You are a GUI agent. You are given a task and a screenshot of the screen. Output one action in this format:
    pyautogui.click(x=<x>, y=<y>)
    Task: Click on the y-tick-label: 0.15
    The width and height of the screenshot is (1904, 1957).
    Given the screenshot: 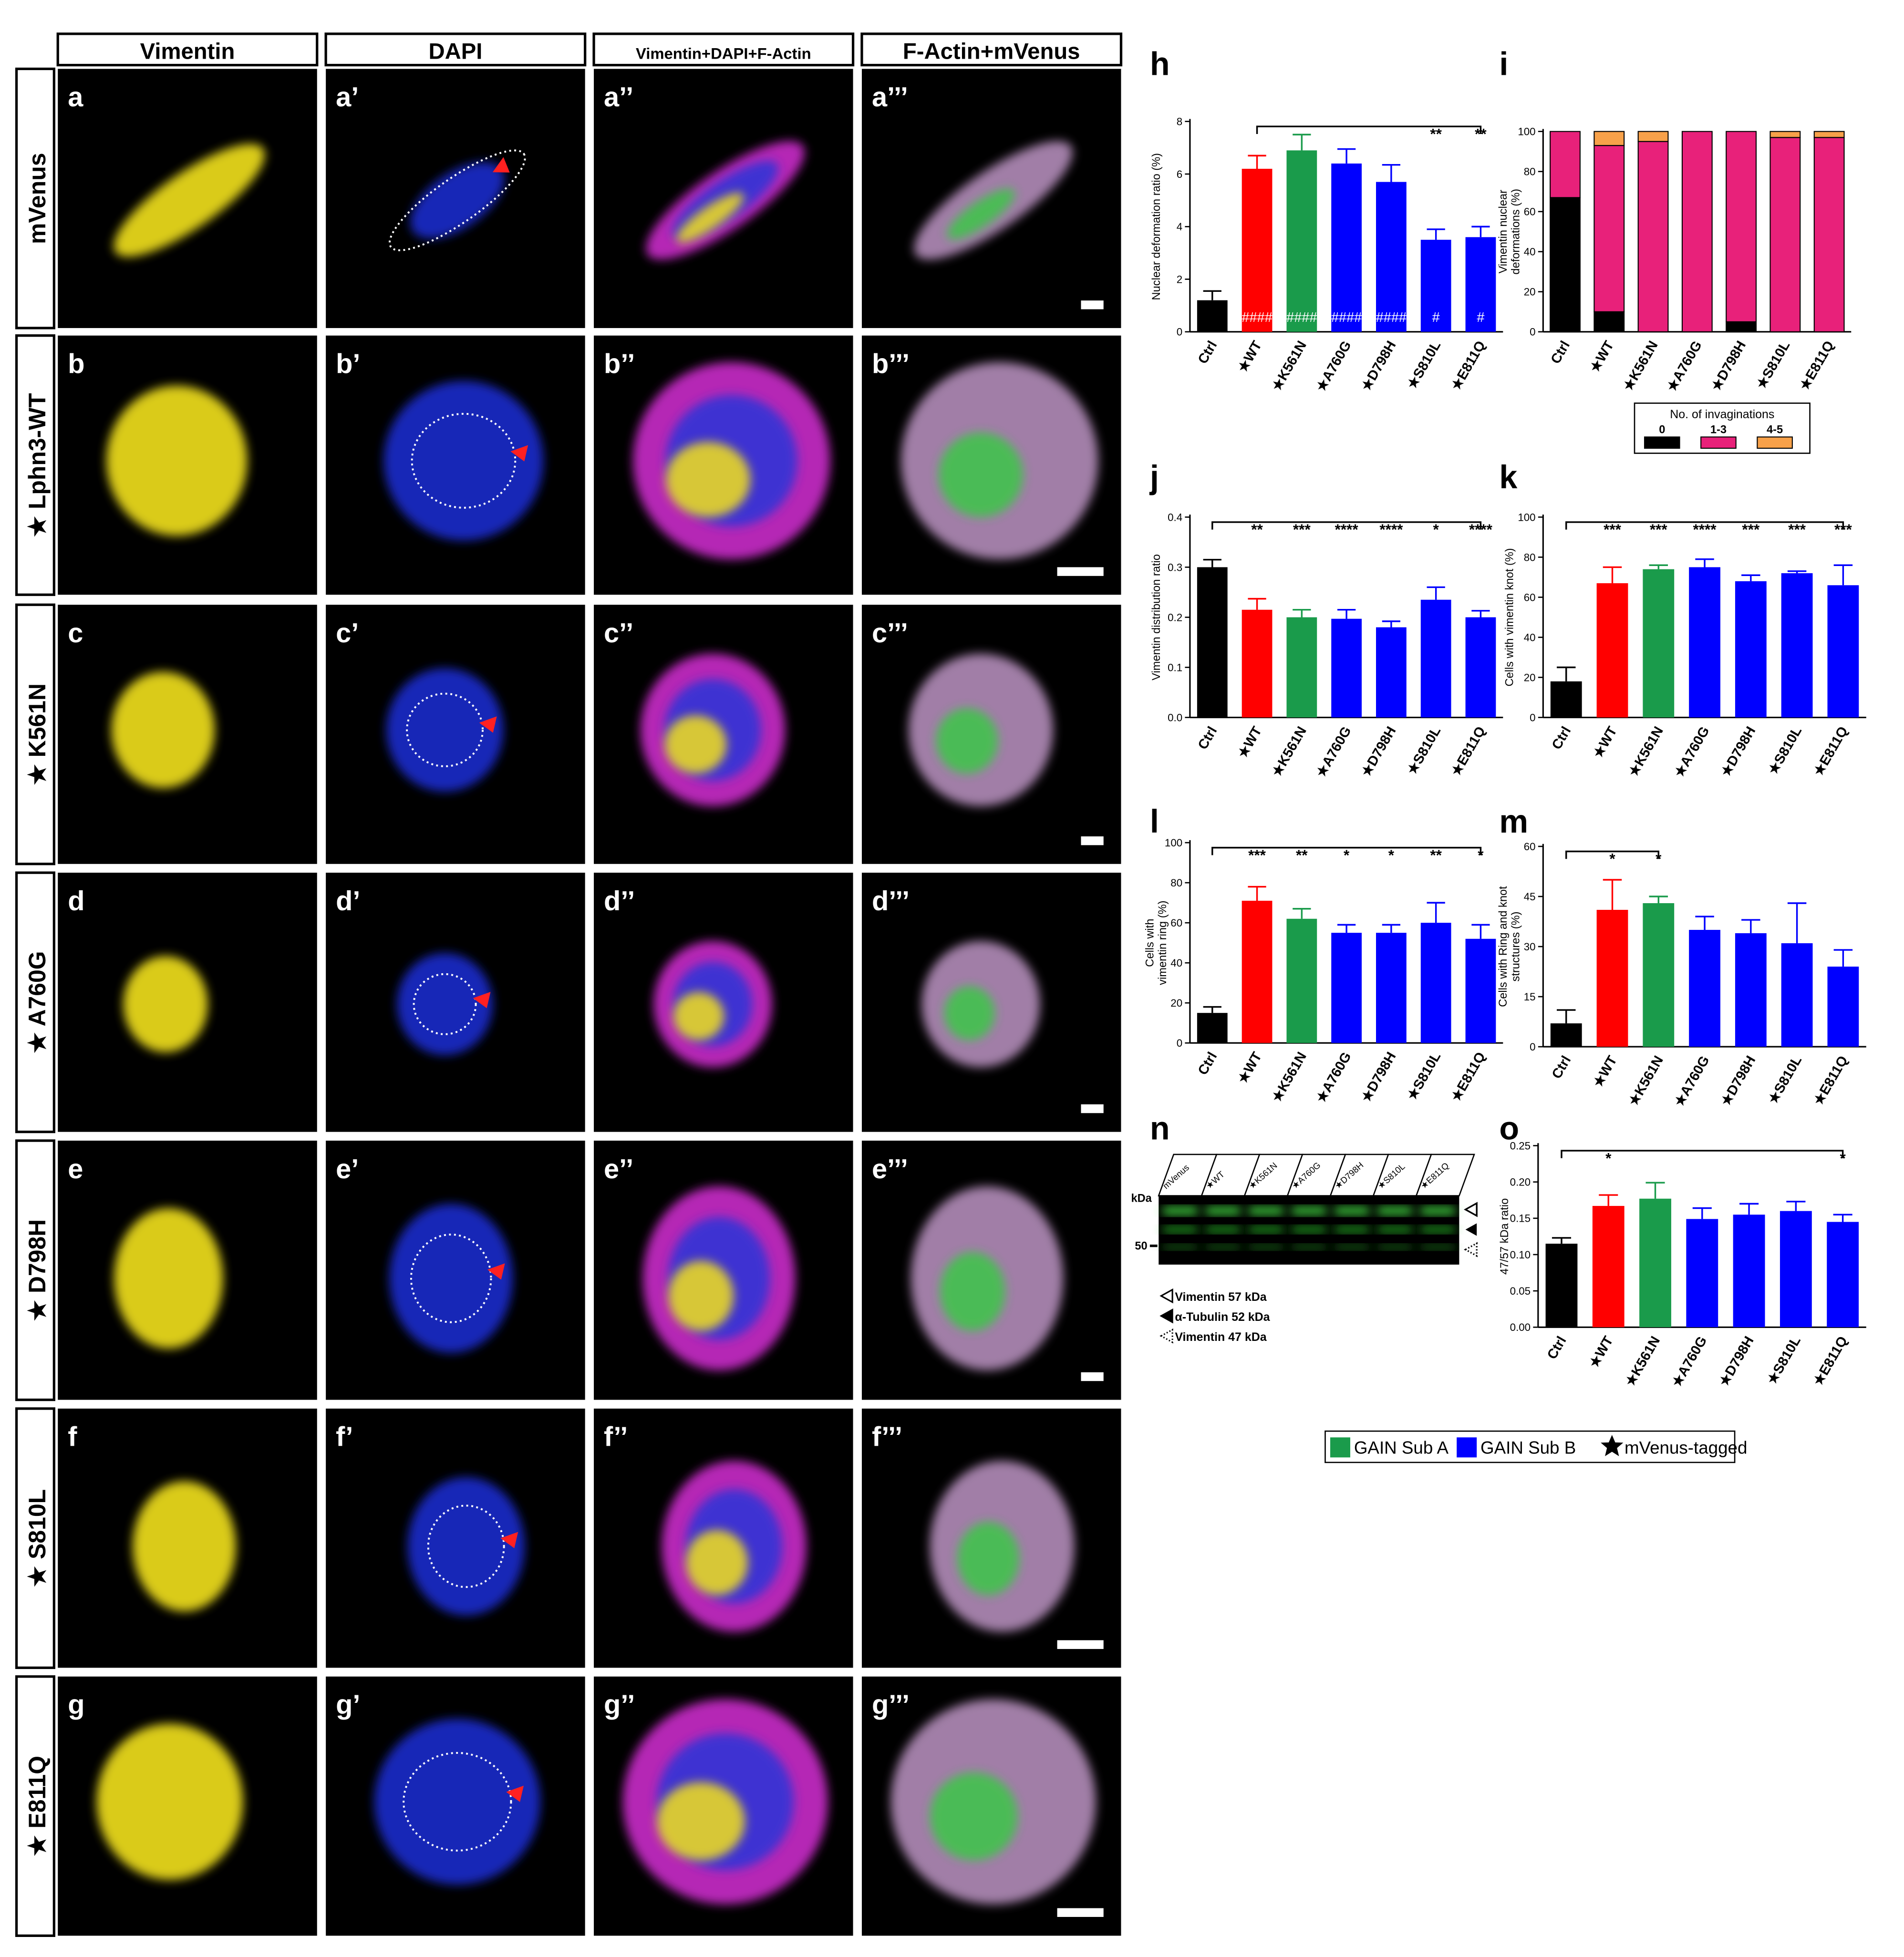 What is the action you would take?
    pyautogui.click(x=1520, y=1219)
    